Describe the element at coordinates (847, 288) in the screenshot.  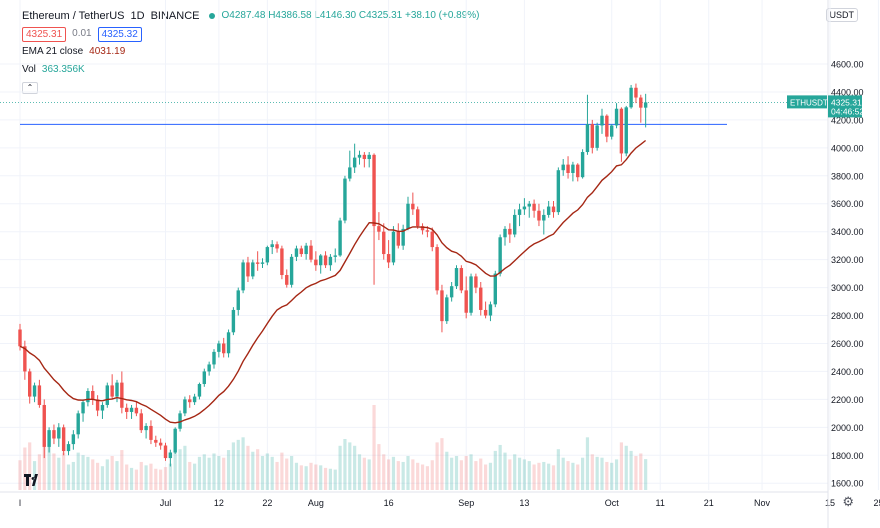
I see `y-tick-label: 3000.00` at that location.